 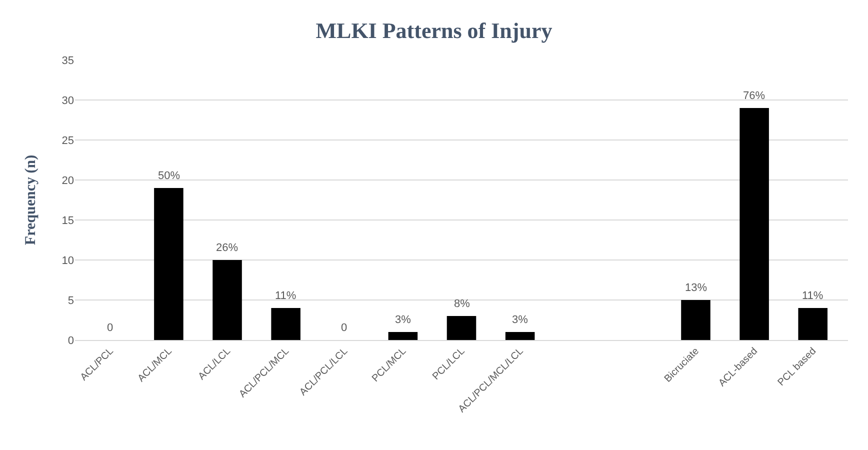 I want to click on y-tick-label: 35, so click(x=68, y=60).